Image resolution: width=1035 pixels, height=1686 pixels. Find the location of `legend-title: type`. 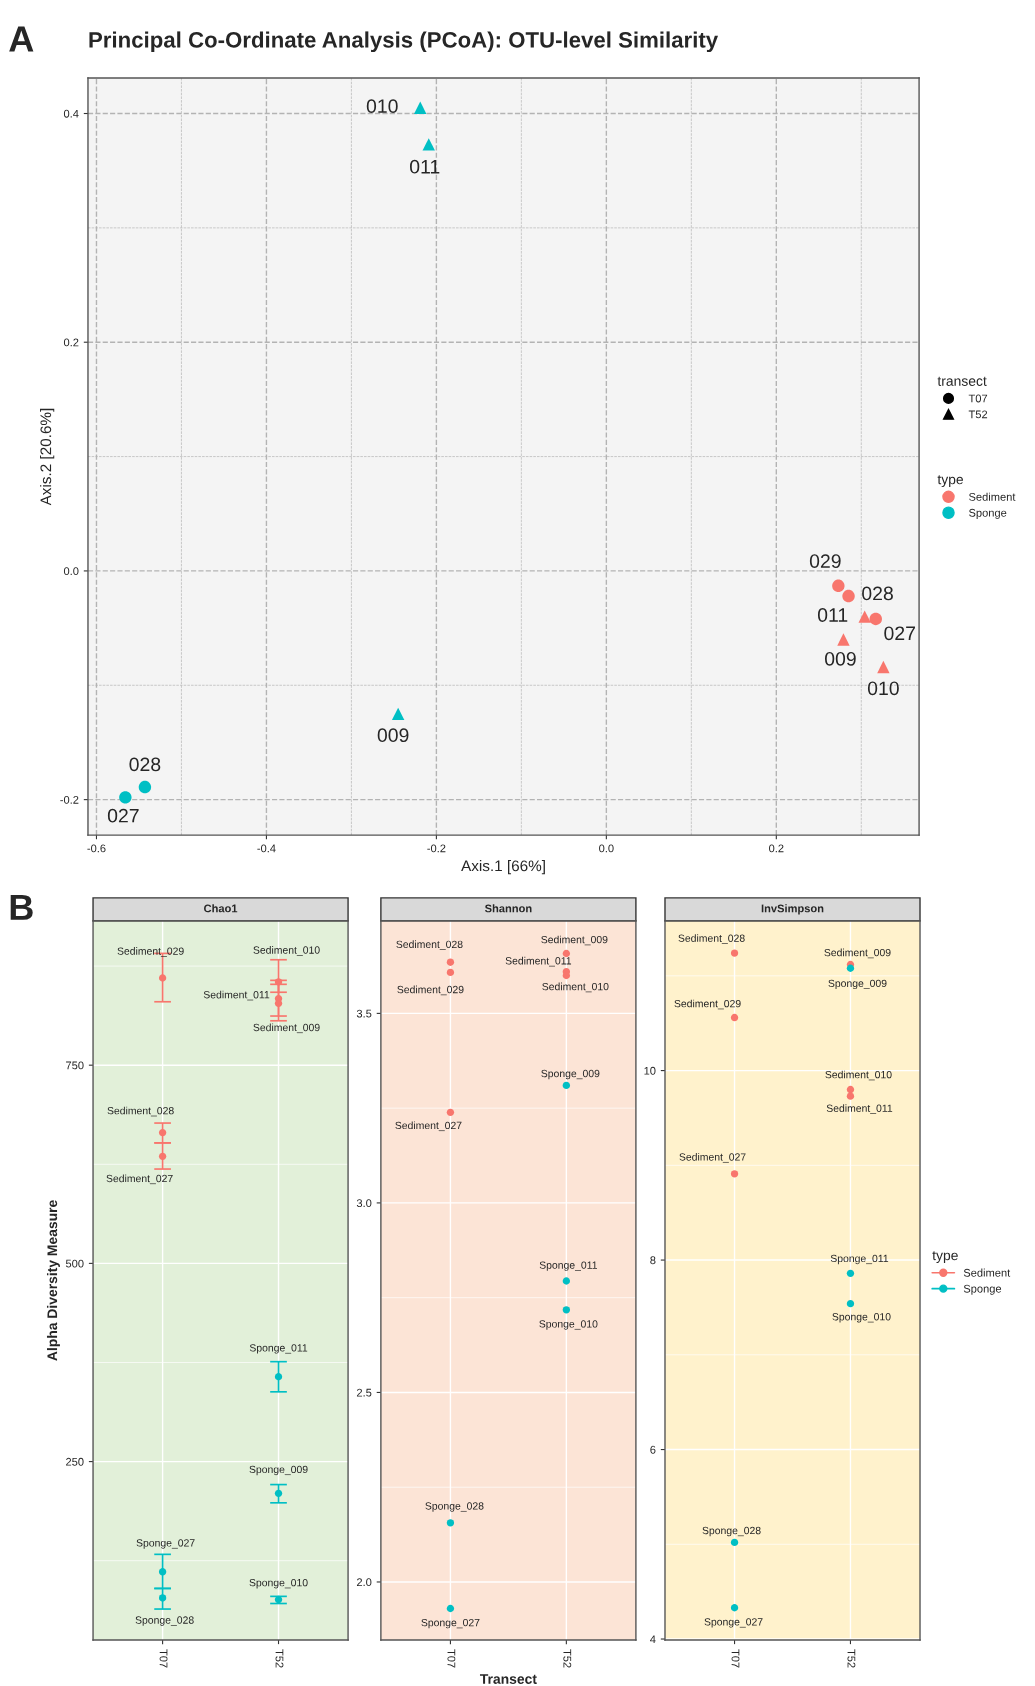

legend-title: type is located at coordinates (945, 1257).